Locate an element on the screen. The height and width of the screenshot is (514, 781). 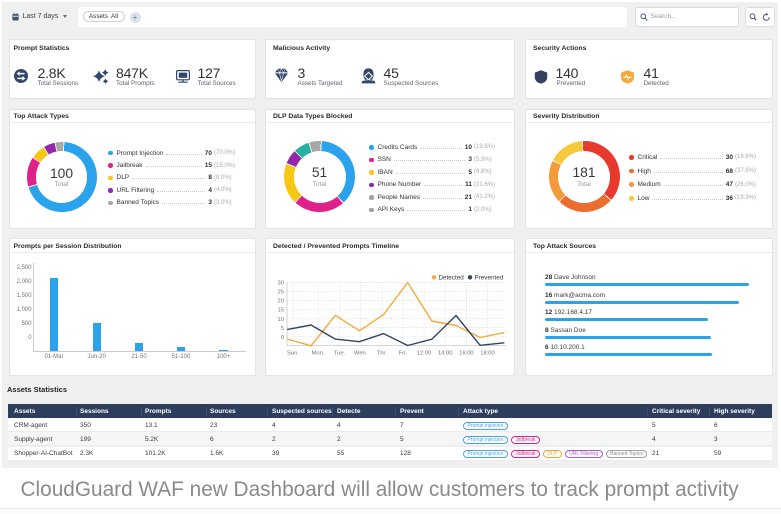
svg-text: Prevented is located at coordinates (489, 278).